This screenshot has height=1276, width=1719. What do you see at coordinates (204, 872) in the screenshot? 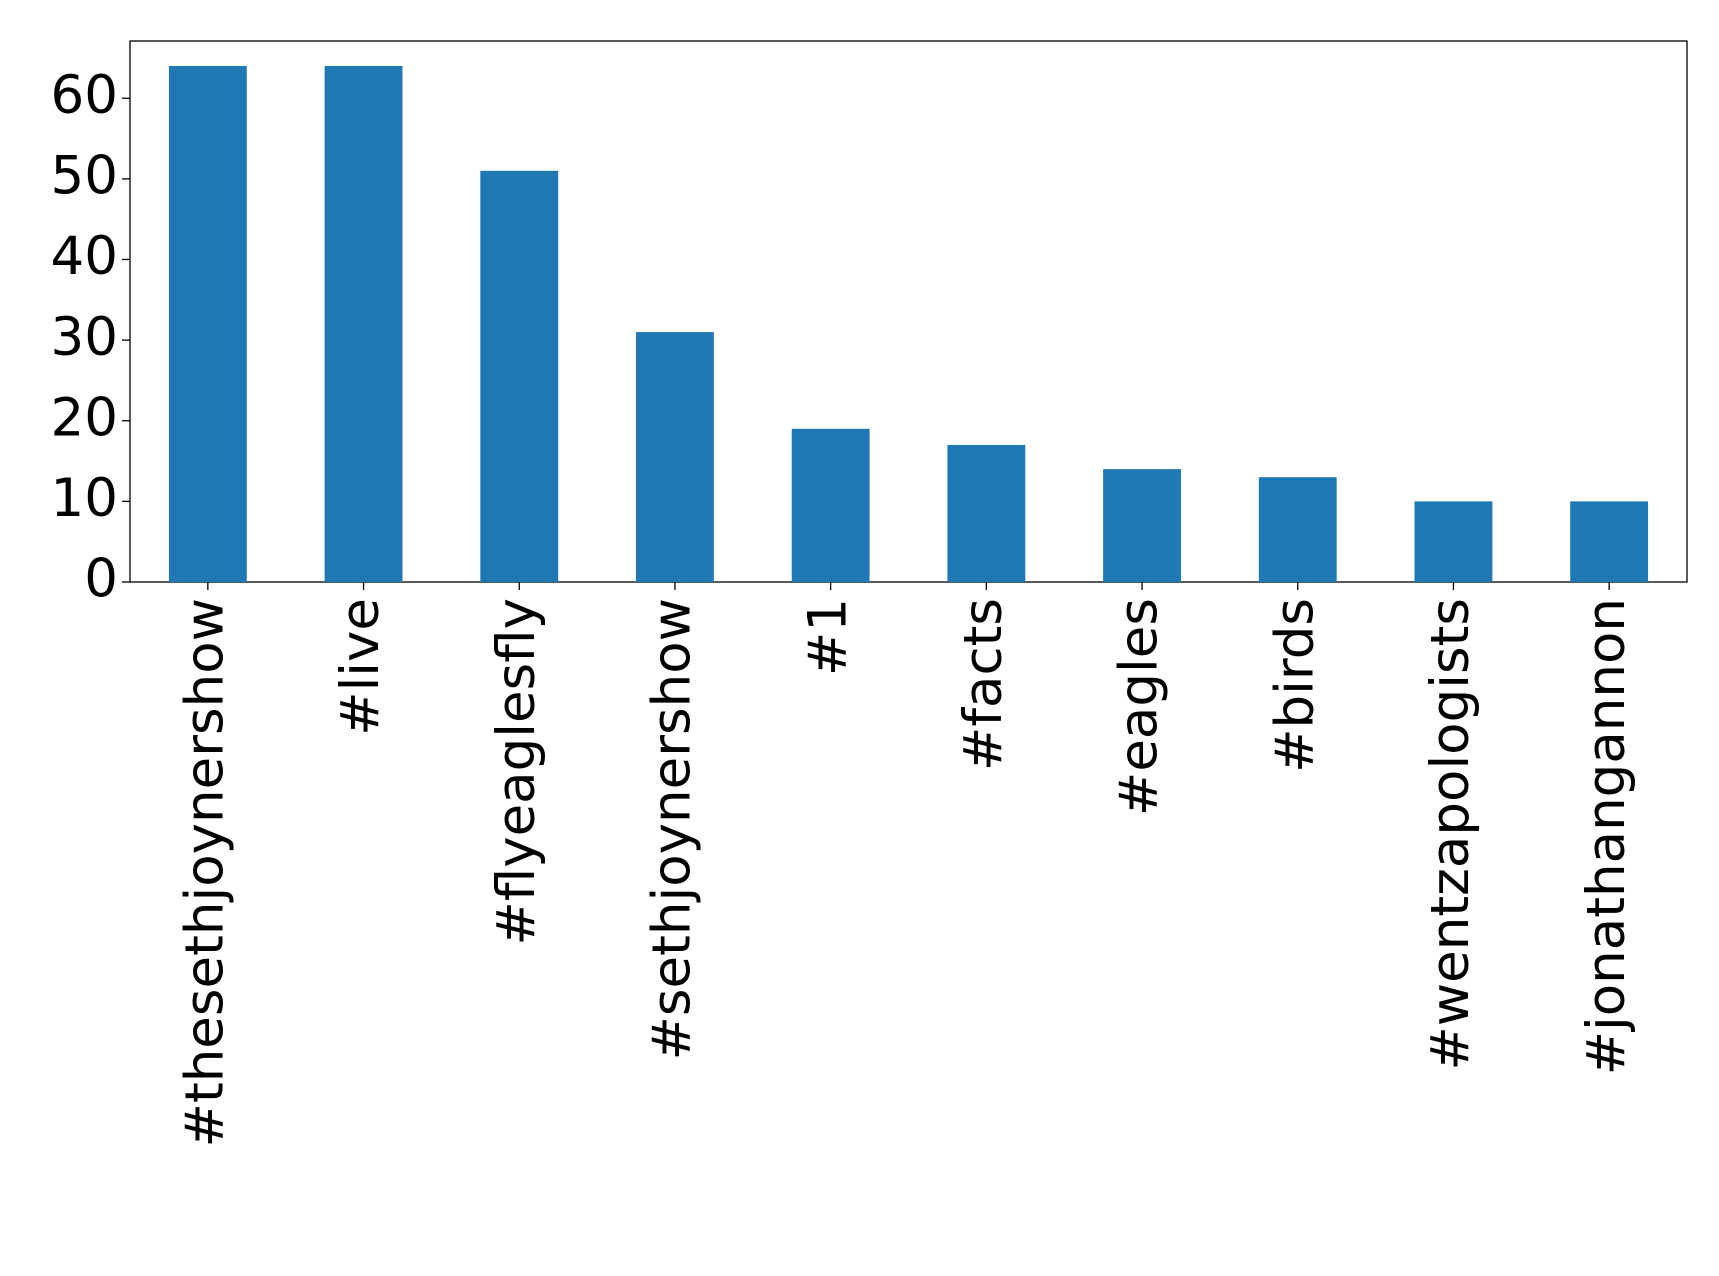
I see `x-tick-label: #thesethjoynershow` at bounding box center [204, 872].